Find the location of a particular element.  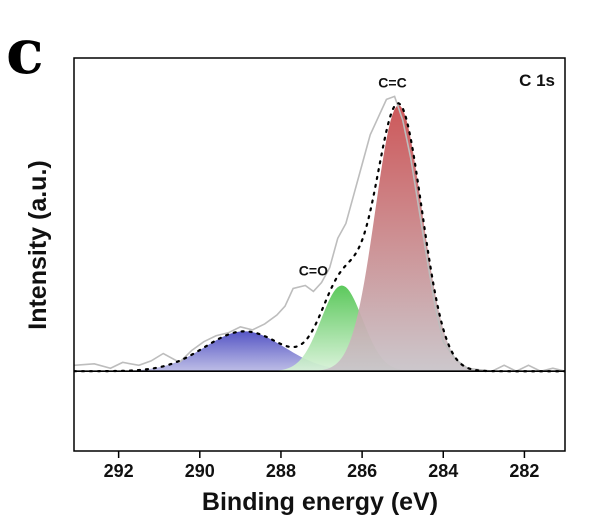

y-axis-title: Intensity (a.u.) is located at coordinates (38, 244).